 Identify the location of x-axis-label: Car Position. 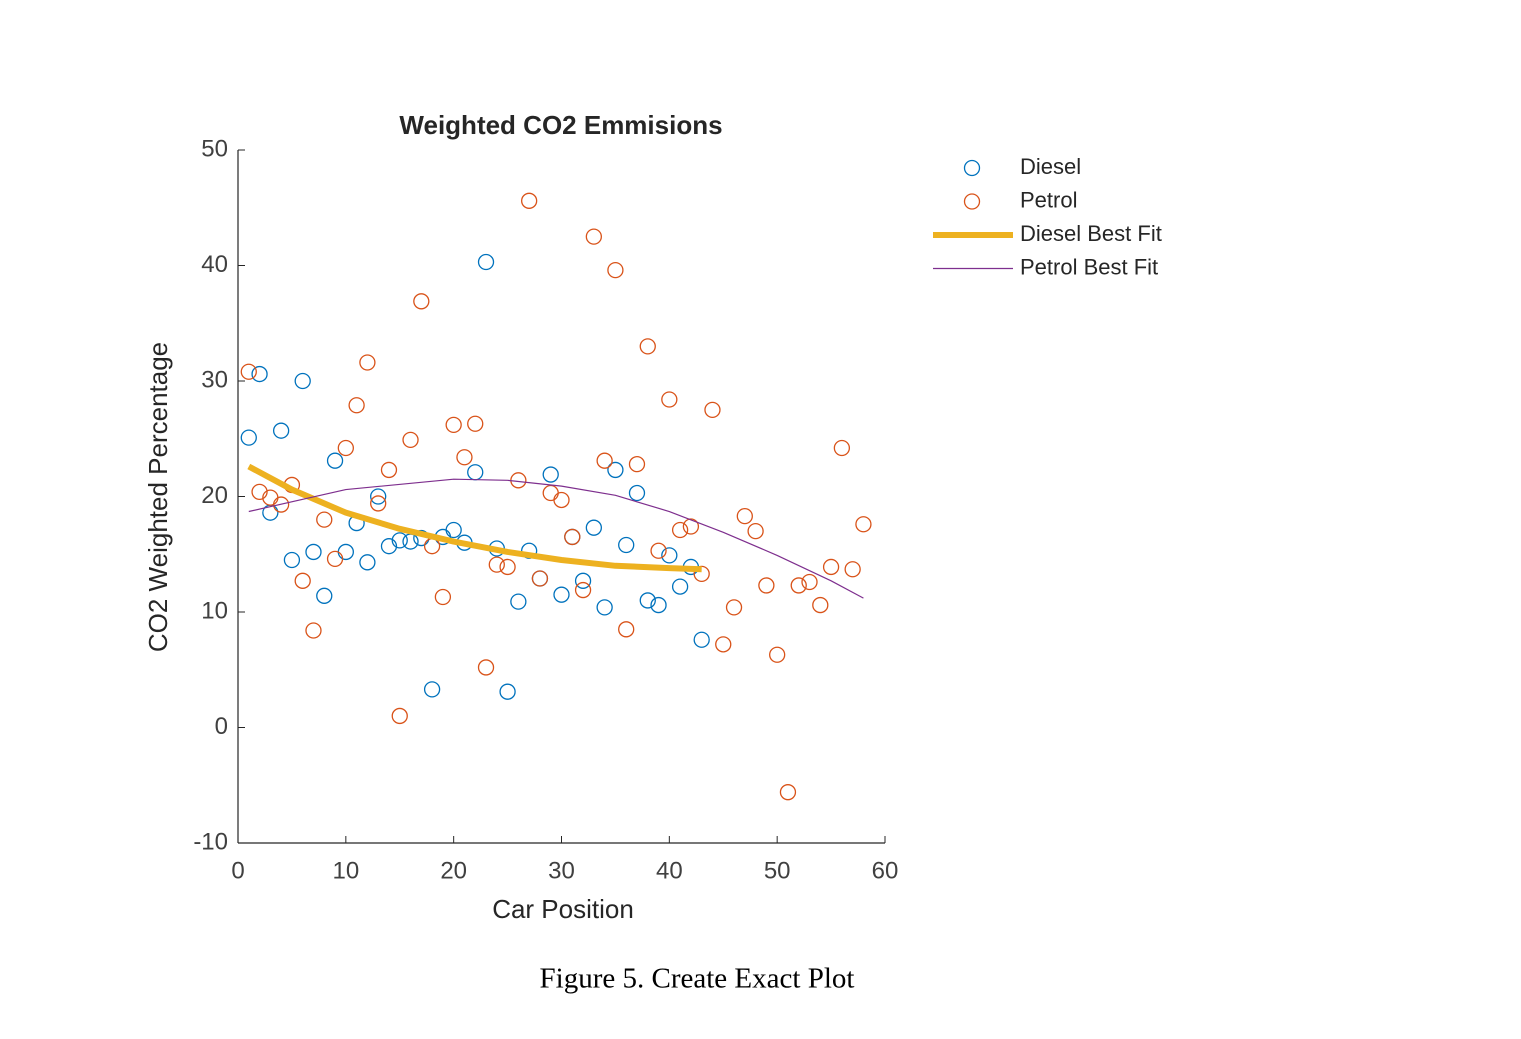
(563, 909).